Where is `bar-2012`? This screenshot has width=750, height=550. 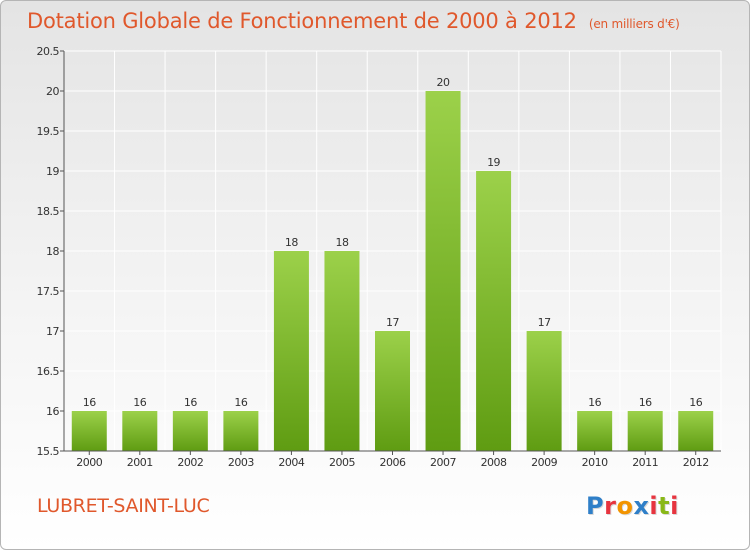
bar-2012 is located at coordinates (696, 431).